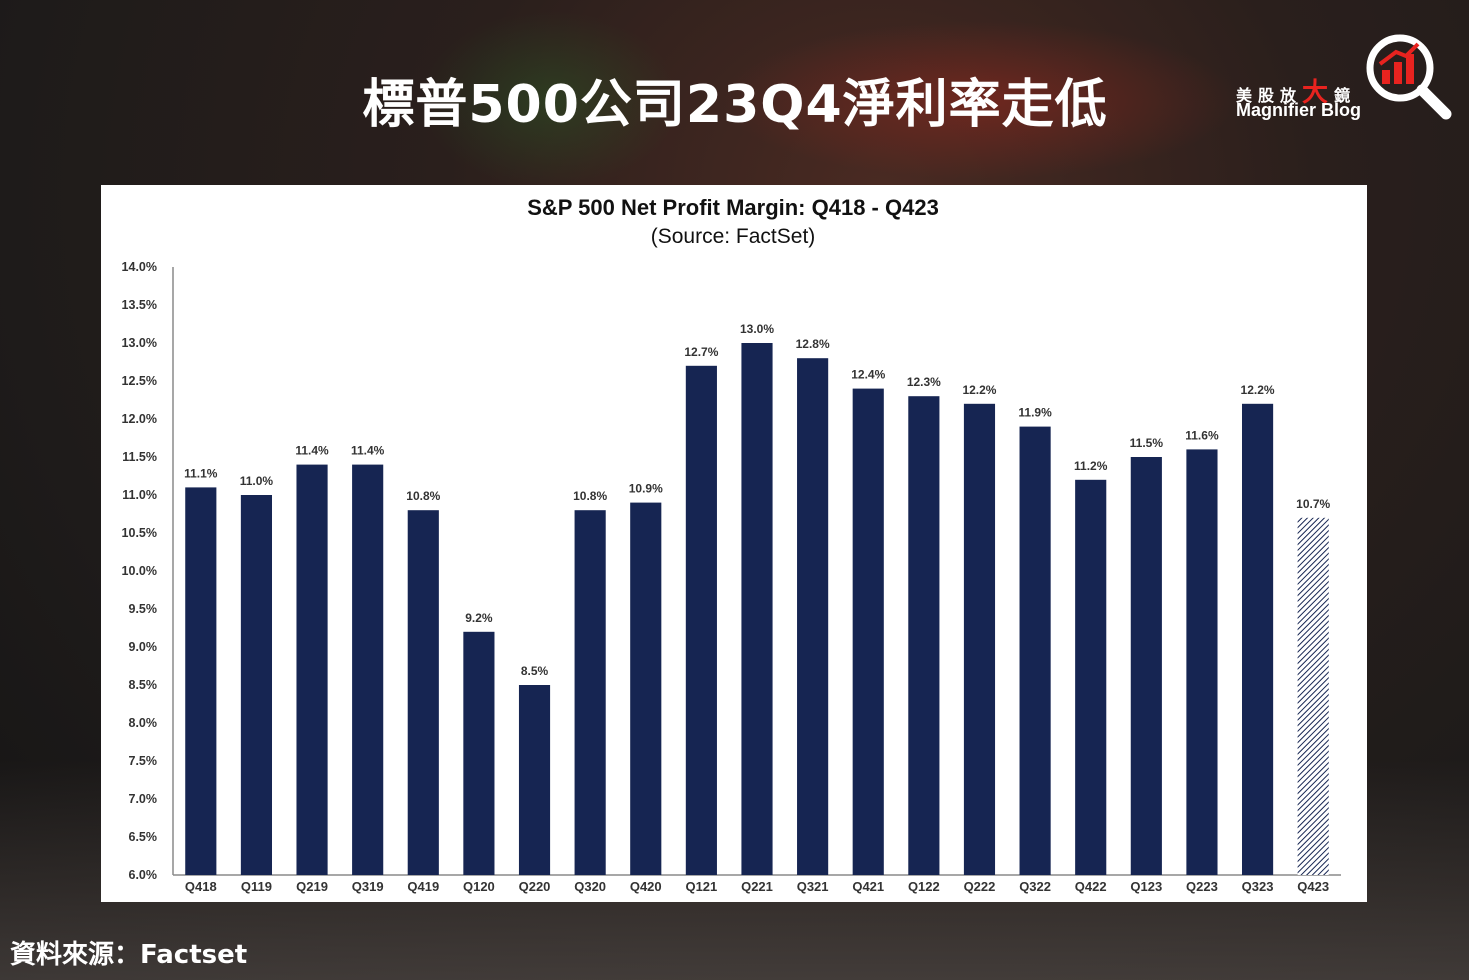 The image size is (1469, 980). Describe the element at coordinates (368, 886) in the screenshot. I see `x-tick-label: Q319` at that location.